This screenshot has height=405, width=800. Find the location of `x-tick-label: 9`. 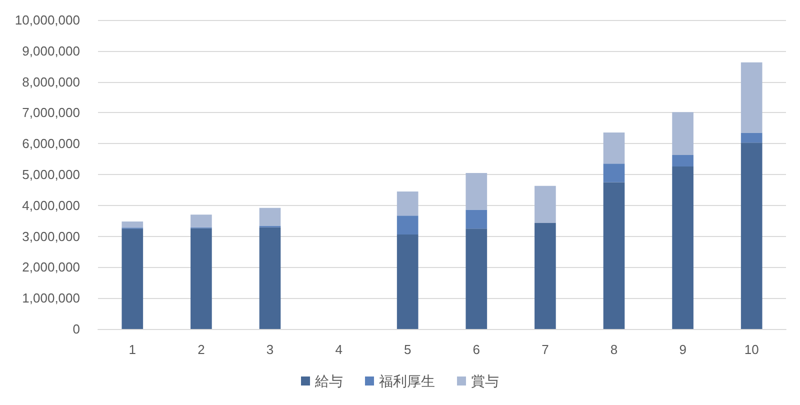

x-tick-label: 9 is located at coordinates (682, 349).